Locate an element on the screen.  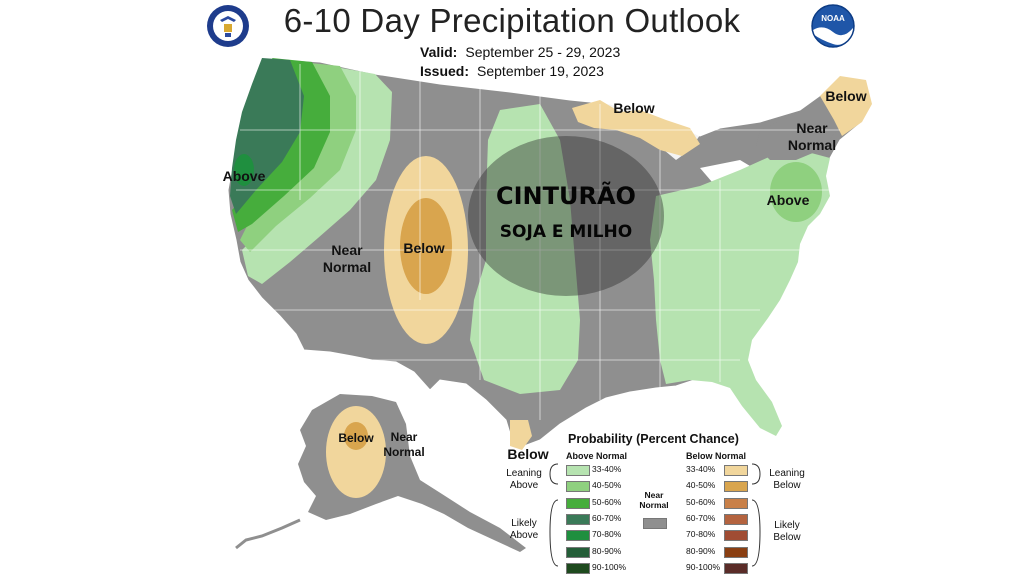
label-alaska-near-1: Near is located at coordinates (404, 437).